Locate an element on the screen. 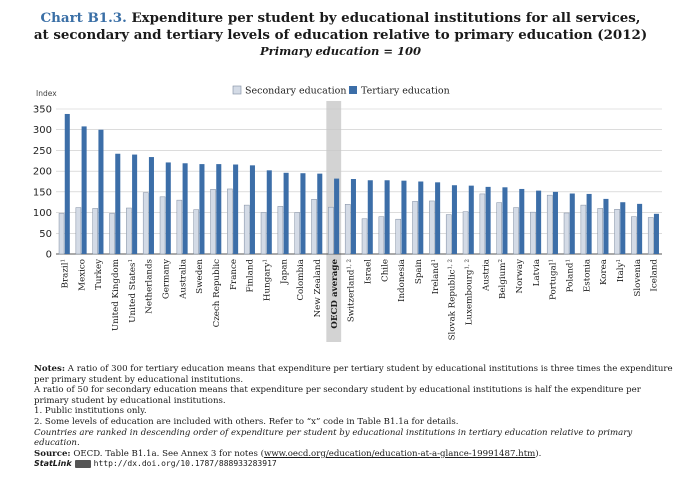  x-tick-label: Ireland1 is located at coordinates (436, 276).